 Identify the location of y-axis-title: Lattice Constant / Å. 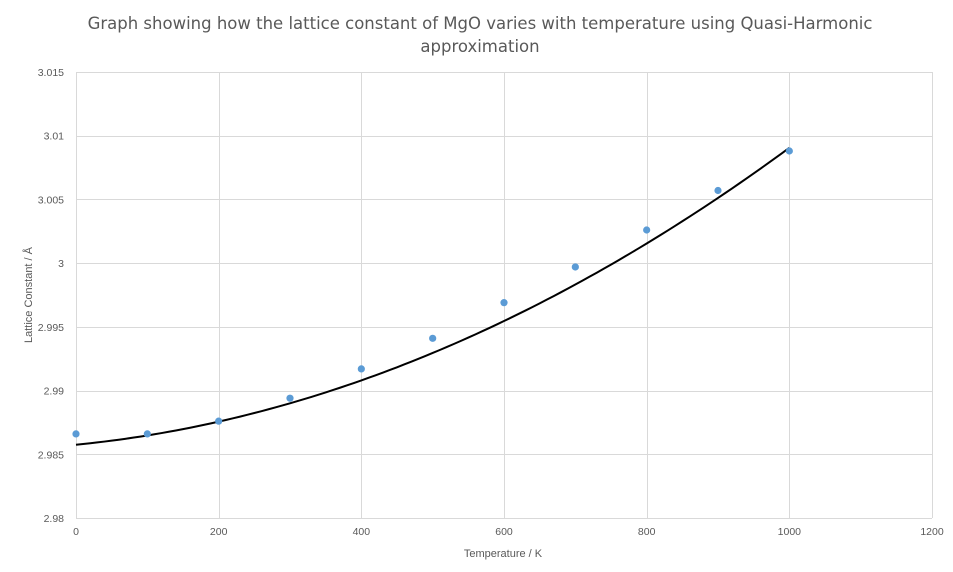
(28, 294).